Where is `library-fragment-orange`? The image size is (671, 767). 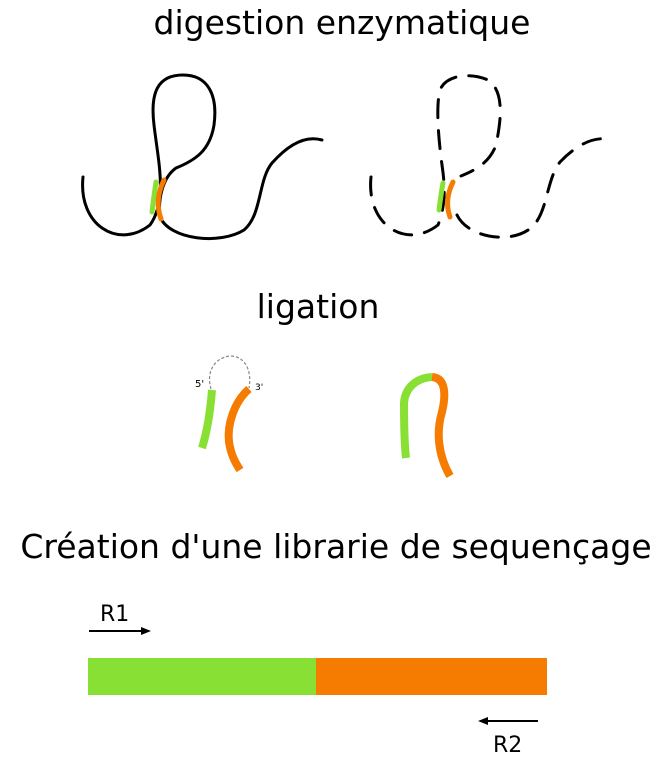
library-fragment-orange is located at coordinates (431, 676).